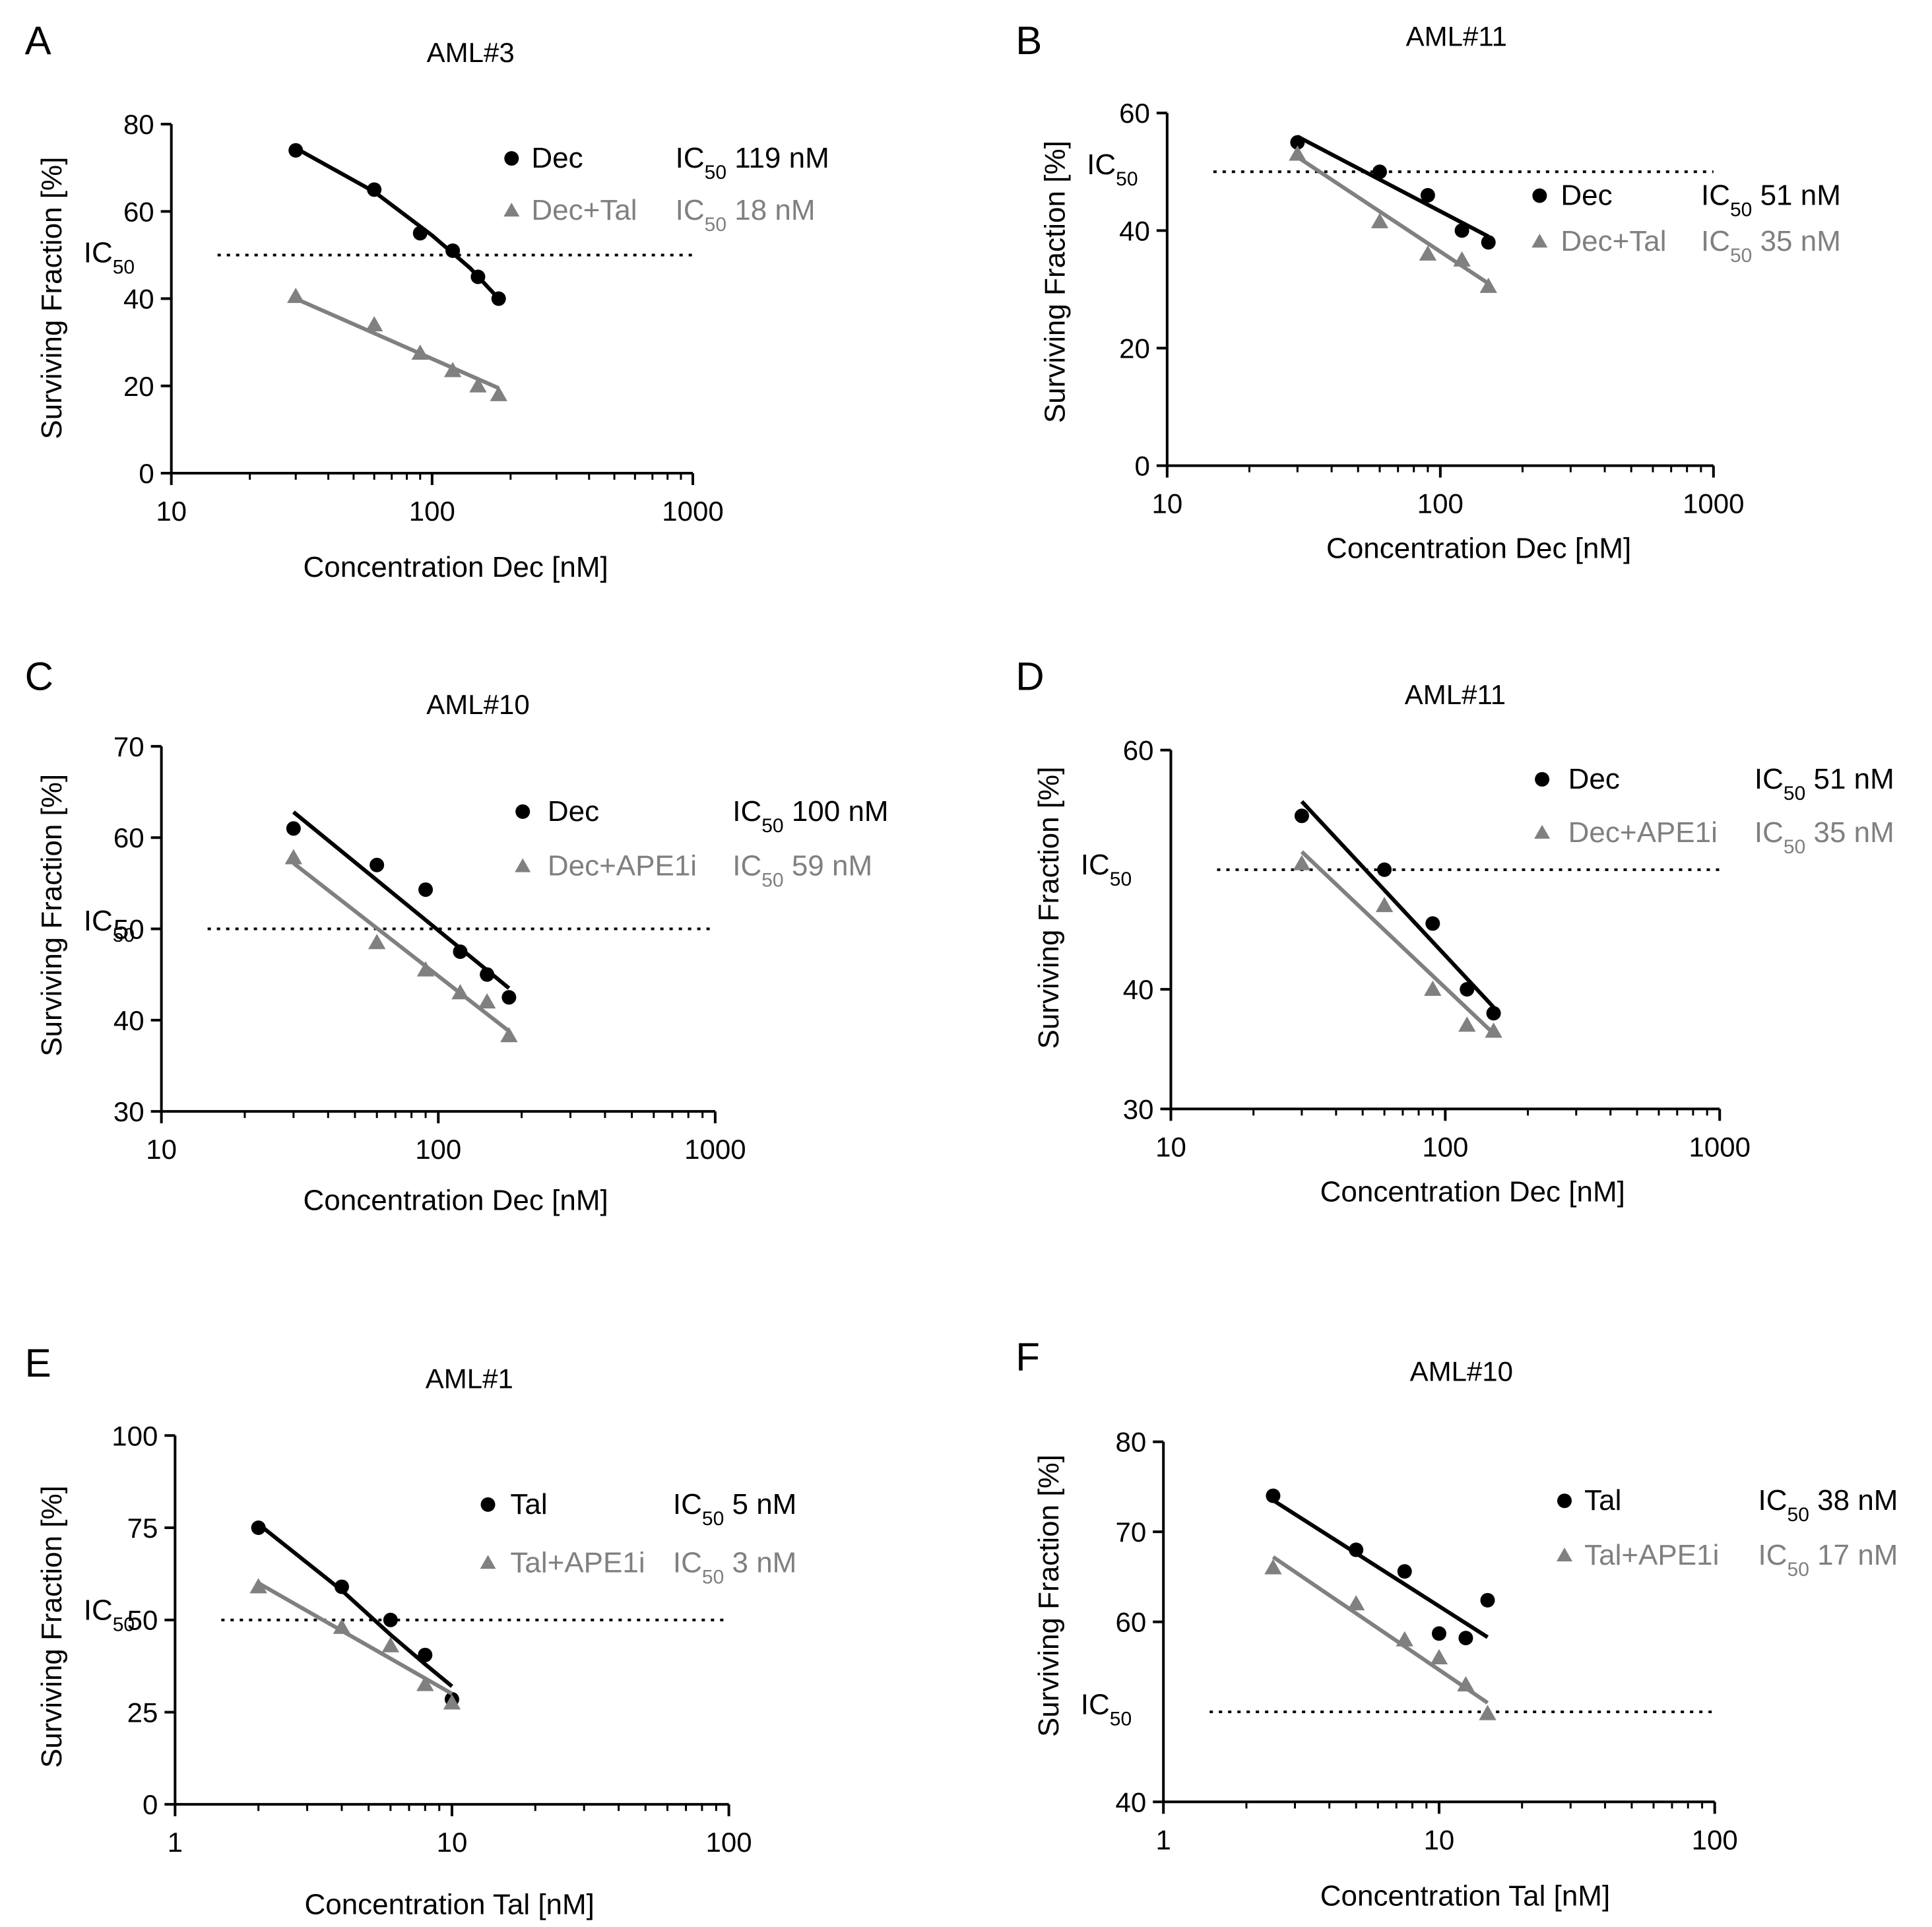  What do you see at coordinates (1828, 1560) in the screenshot?
I see `legend-ic50-value: IC50 17 nM` at bounding box center [1828, 1560].